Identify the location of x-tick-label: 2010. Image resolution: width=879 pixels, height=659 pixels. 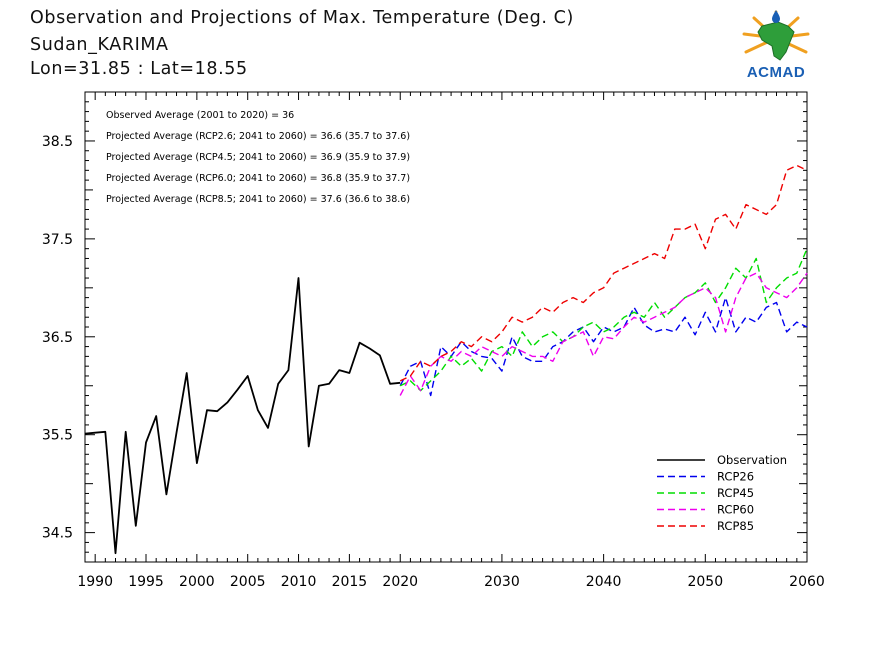
(299, 582).